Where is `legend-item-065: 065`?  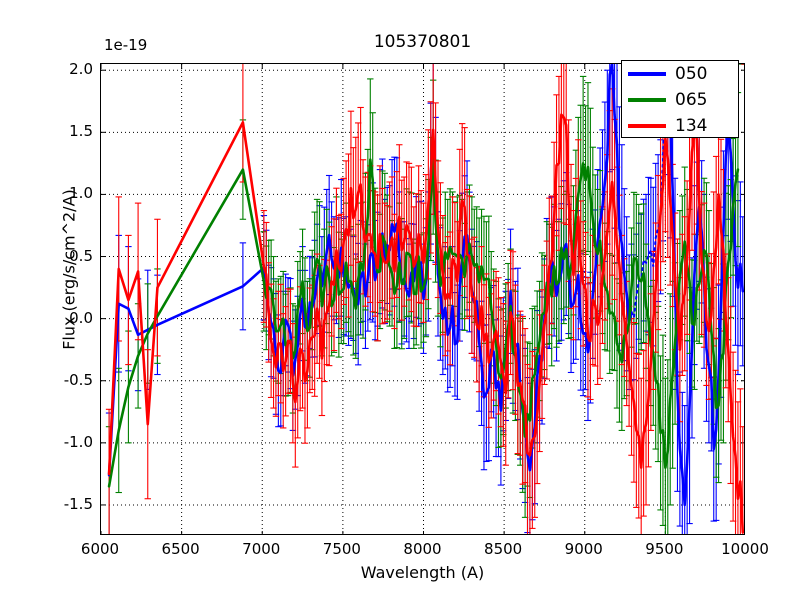
legend-item-065: 065 is located at coordinates (680, 100).